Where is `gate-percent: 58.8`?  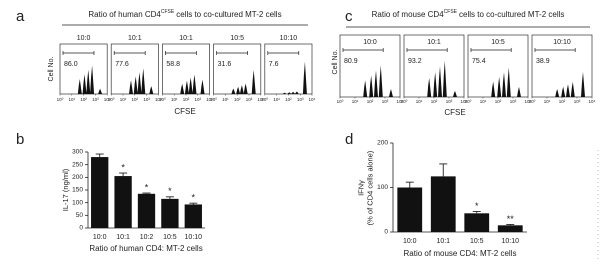
gate-percent: 58.8 is located at coordinates (173, 64).